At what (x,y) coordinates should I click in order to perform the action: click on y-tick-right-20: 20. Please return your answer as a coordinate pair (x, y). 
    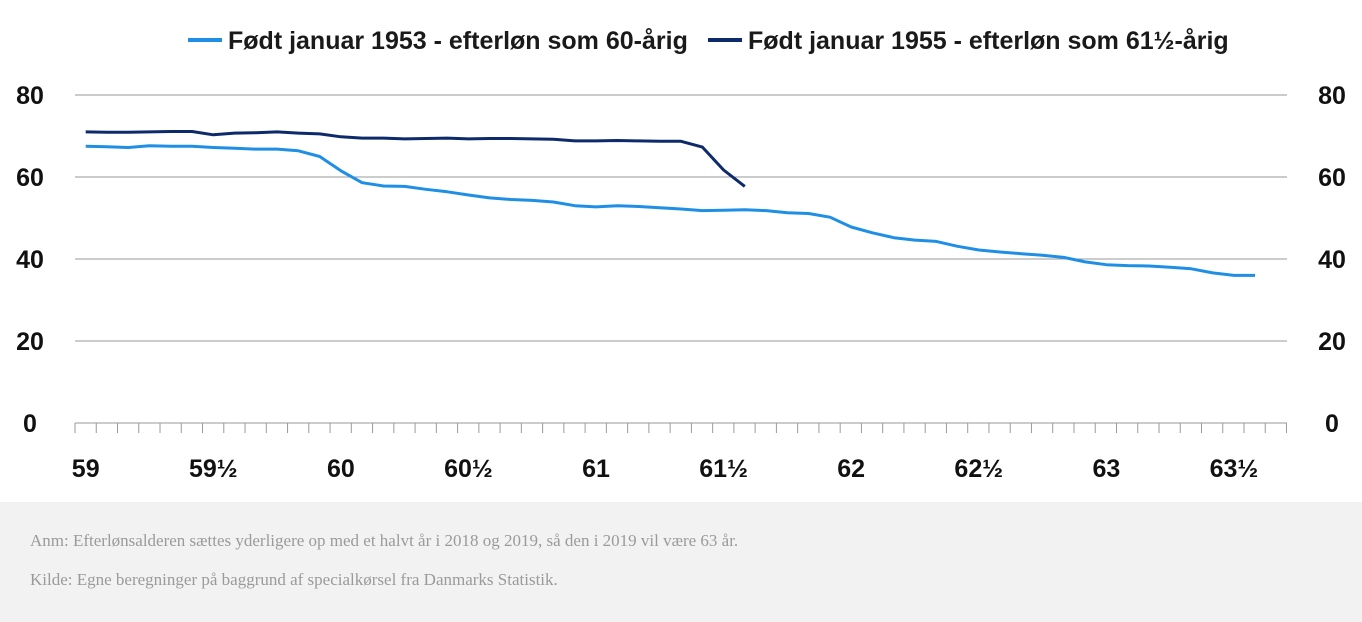
    Looking at the image, I should click on (1332, 342).